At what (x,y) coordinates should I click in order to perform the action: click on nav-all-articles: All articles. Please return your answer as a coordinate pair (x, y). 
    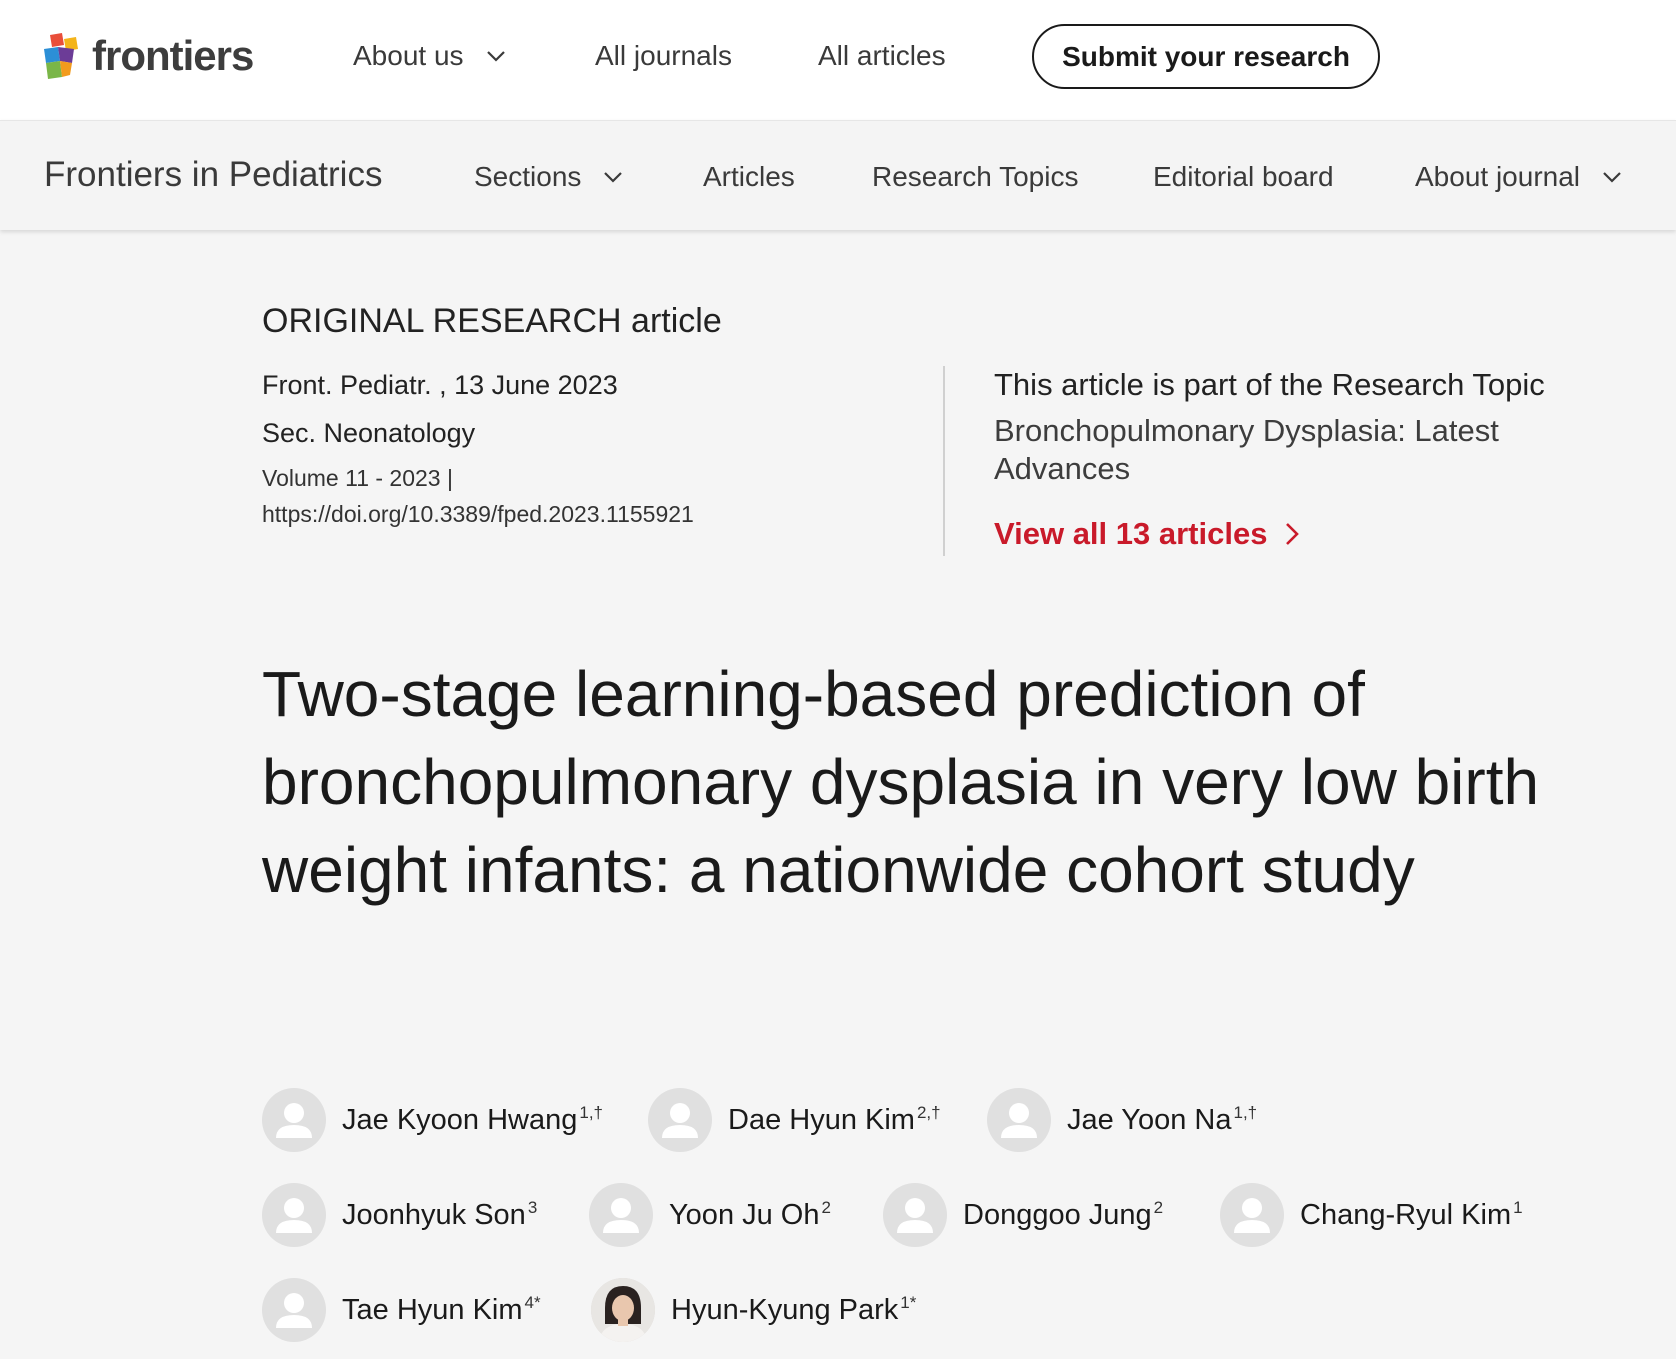
    Looking at the image, I should click on (882, 56).